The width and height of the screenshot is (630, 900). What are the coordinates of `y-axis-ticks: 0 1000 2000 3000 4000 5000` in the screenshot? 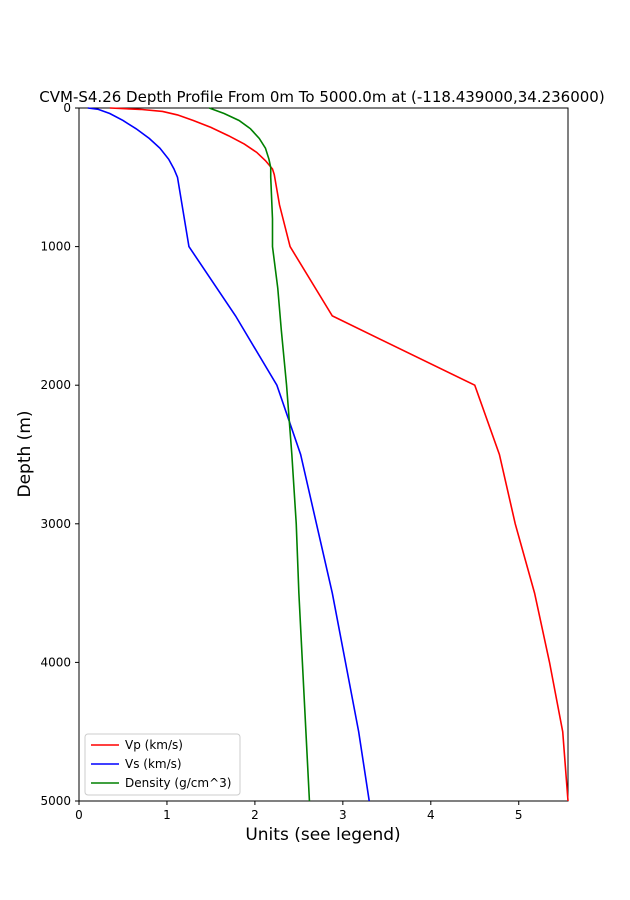 It's located at (59, 454).